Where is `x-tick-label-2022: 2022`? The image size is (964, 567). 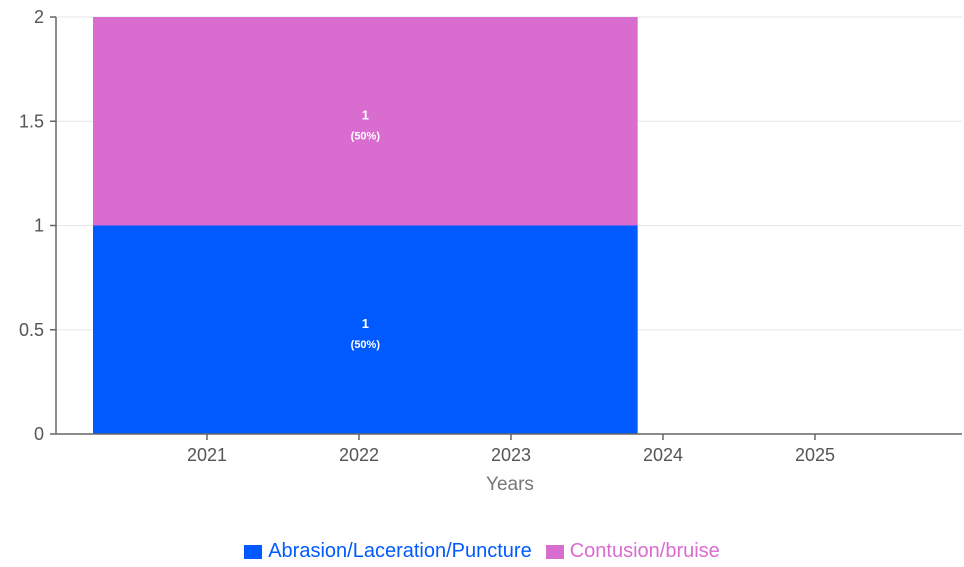 x-tick-label-2022: 2022 is located at coordinates (359, 455).